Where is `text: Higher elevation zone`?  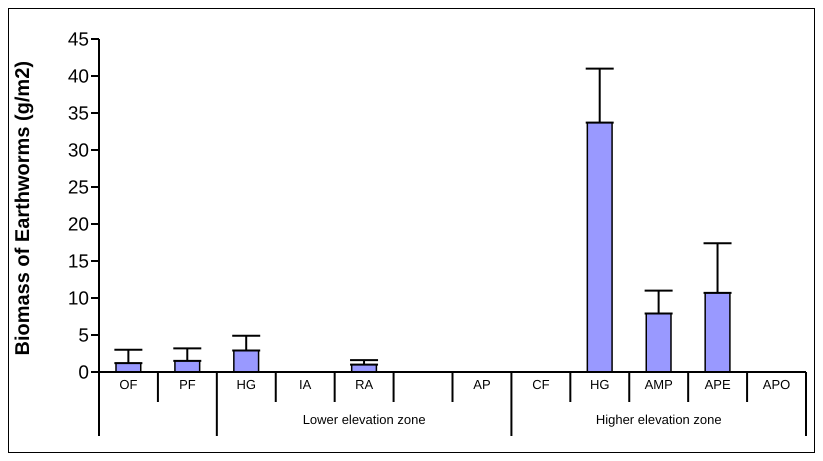
text: Higher elevation zone is located at coordinates (659, 419).